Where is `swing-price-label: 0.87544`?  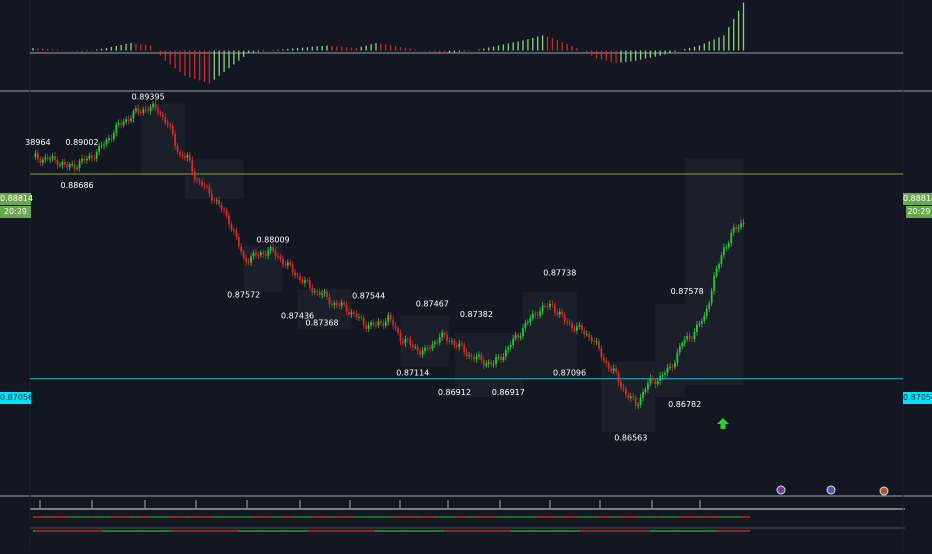
swing-price-label: 0.87544 is located at coordinates (368, 296).